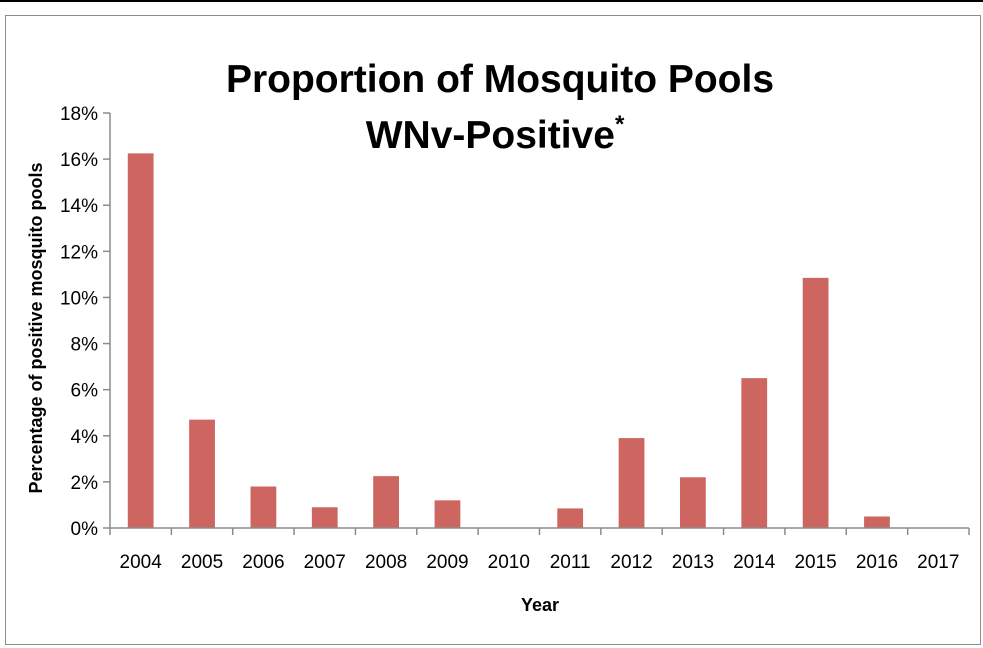 Image resolution: width=983 pixels, height=648 pixels. What do you see at coordinates (620, 124) in the screenshot?
I see `chart-title-superscript: *` at bounding box center [620, 124].